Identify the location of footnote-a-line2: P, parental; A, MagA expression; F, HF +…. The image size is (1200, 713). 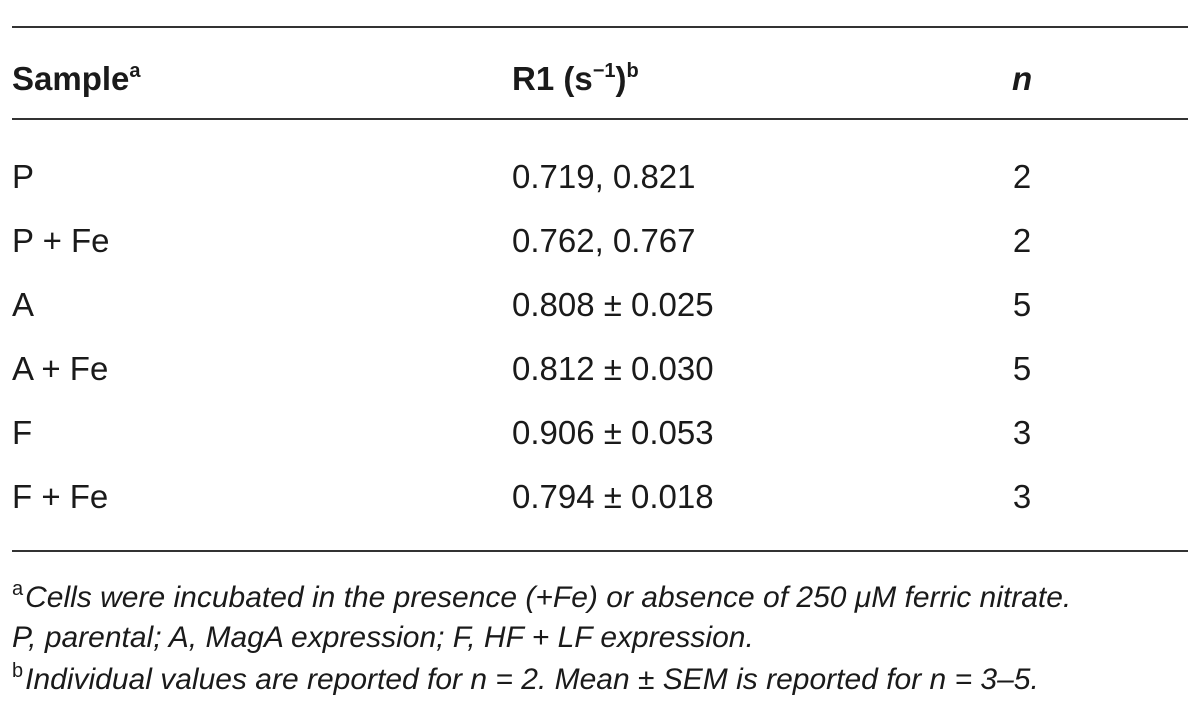
(383, 637).